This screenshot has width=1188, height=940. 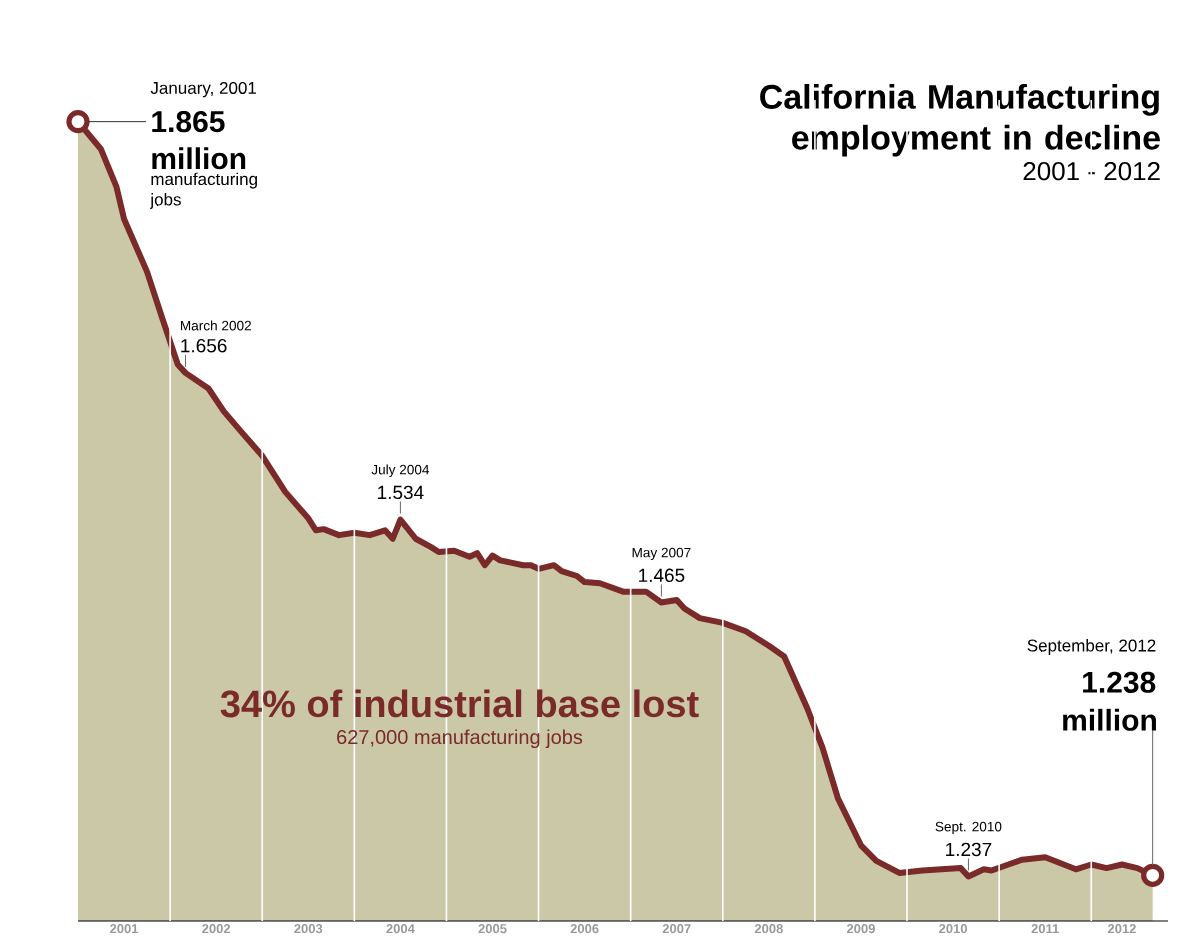 I want to click on x-tick-label: 2011, so click(x=1045, y=929).